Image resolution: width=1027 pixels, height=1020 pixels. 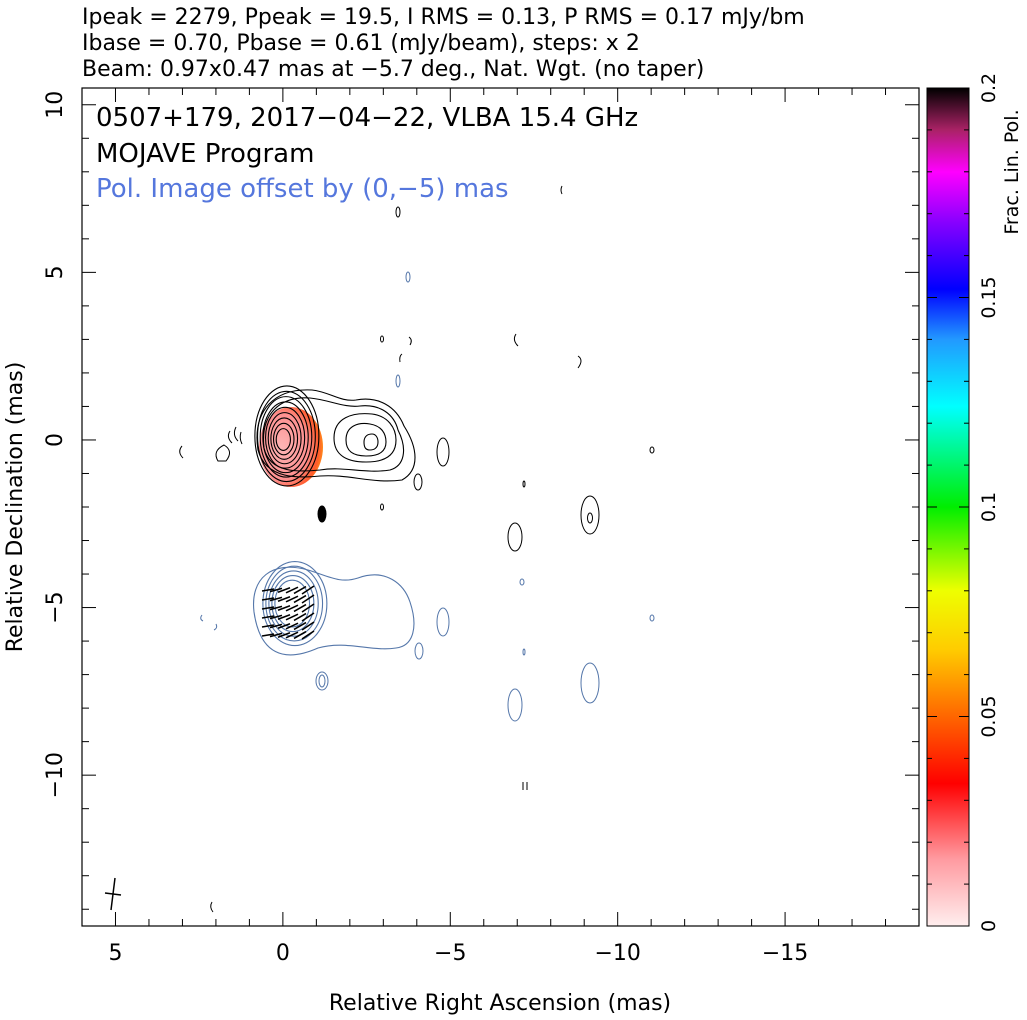 I want to click on colorbar-ticks: 0 0.05 0.1 0.15 0.2, so click(x=963, y=502).